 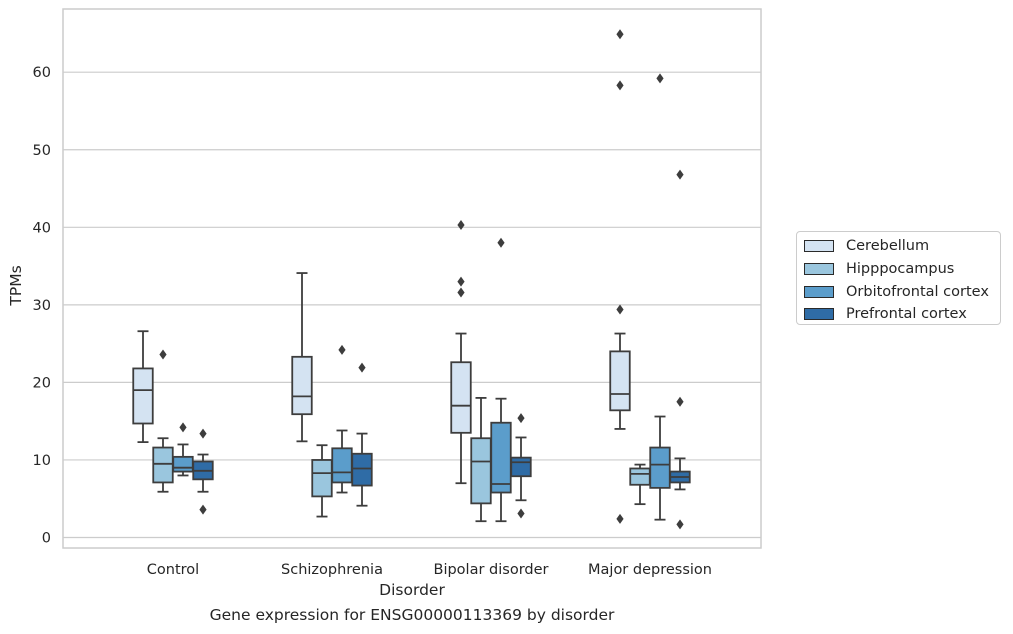 I want to click on y-tick-label: 60, so click(x=42, y=73).